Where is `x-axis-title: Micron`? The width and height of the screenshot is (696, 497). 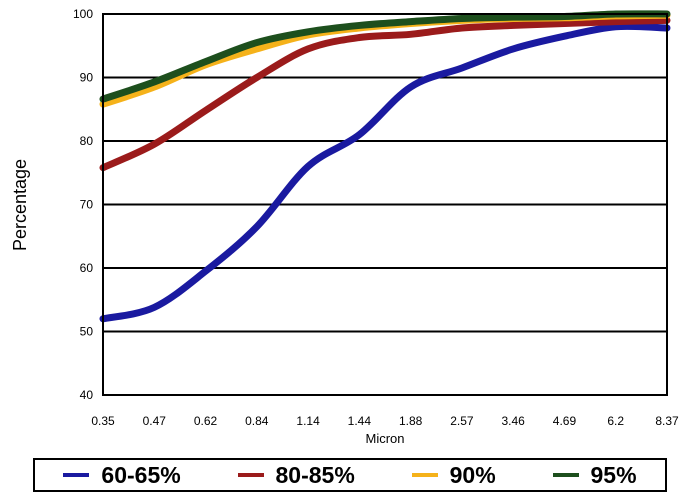 x-axis-title: Micron is located at coordinates (384, 438).